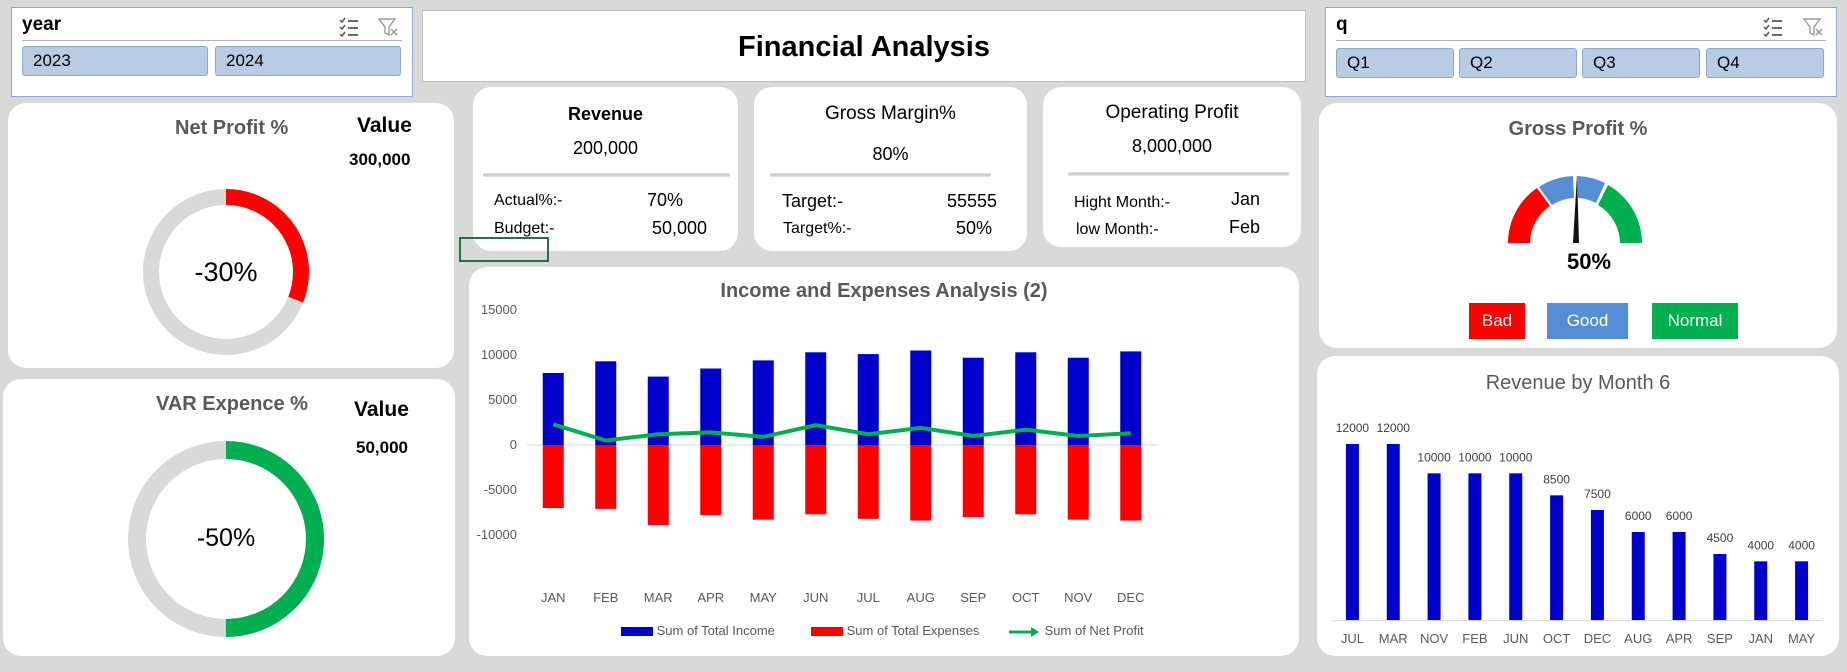 This screenshot has width=1847, height=672. What do you see at coordinates (913, 630) in the screenshot?
I see `legend-expenses-label: Sum of Total Expenses` at bounding box center [913, 630].